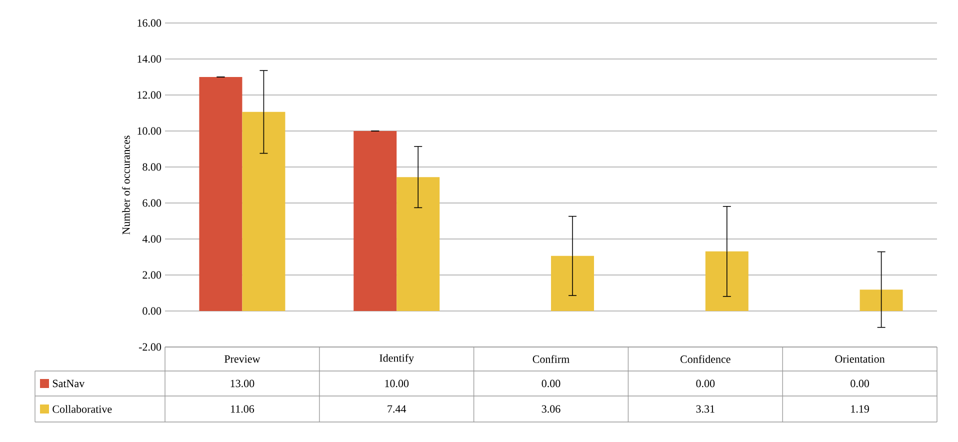  Describe the element at coordinates (152, 311) in the screenshot. I see `y-tick-label: 0.00` at that location.